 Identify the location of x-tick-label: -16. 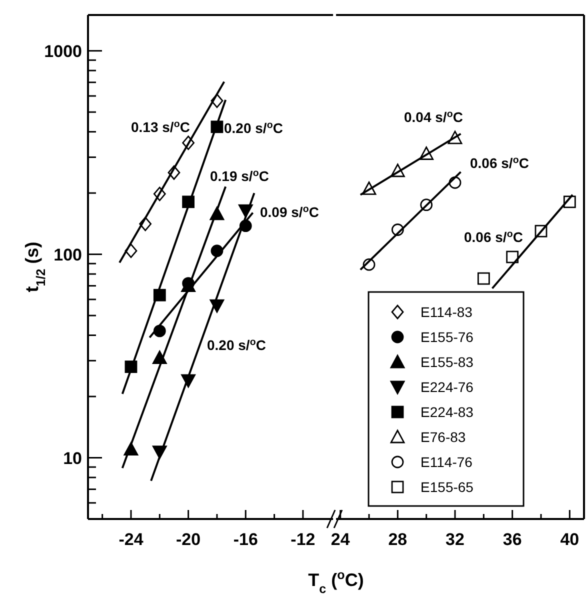
(245, 539).